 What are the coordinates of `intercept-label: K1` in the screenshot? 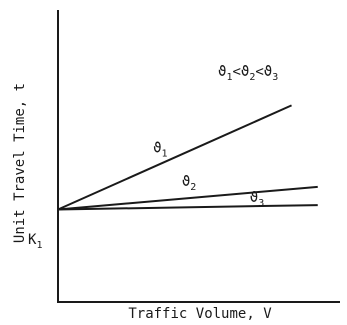 It's located at (35, 241).